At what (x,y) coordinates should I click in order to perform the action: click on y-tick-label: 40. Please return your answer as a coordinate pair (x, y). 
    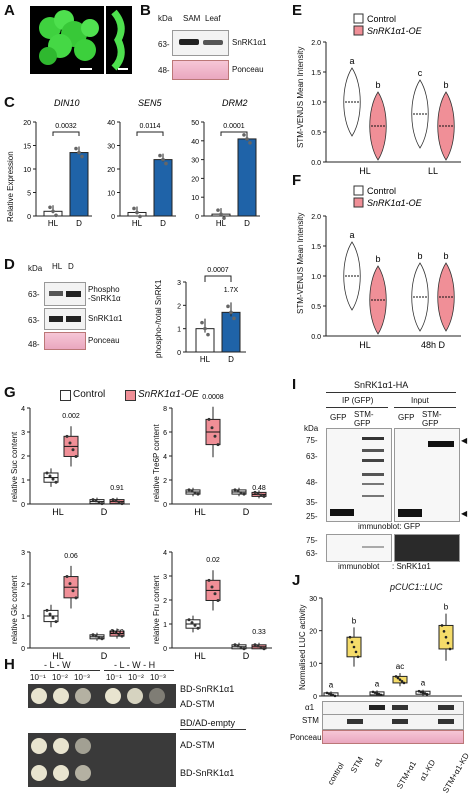
    Looking at the image, I should click on (195, 142).